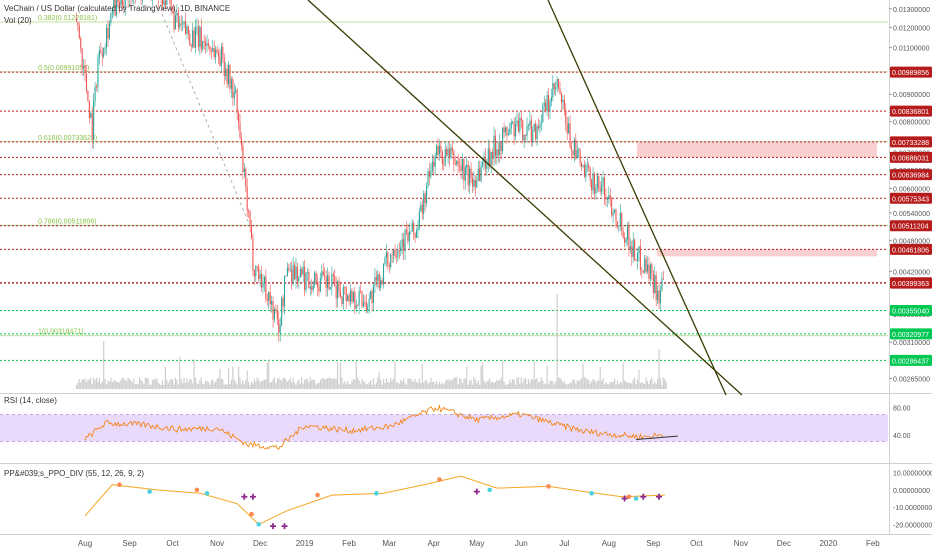 The height and width of the screenshot is (550, 932). I want to click on ppo-label: PP&#039;s_PPO_DIV (55, 12, 26, 9, 2), so click(74, 473).